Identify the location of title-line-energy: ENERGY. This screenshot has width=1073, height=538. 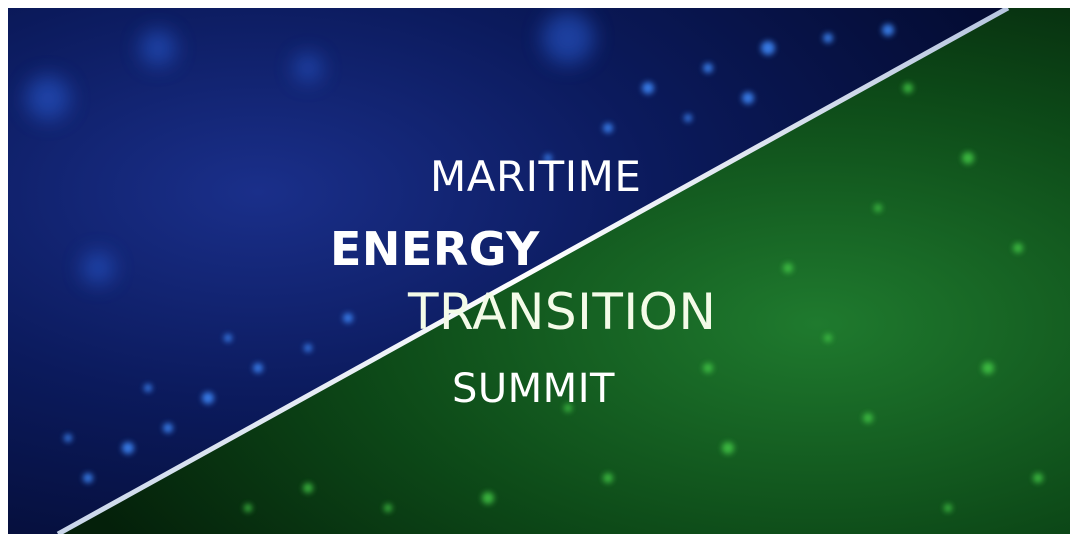
(420, 249).